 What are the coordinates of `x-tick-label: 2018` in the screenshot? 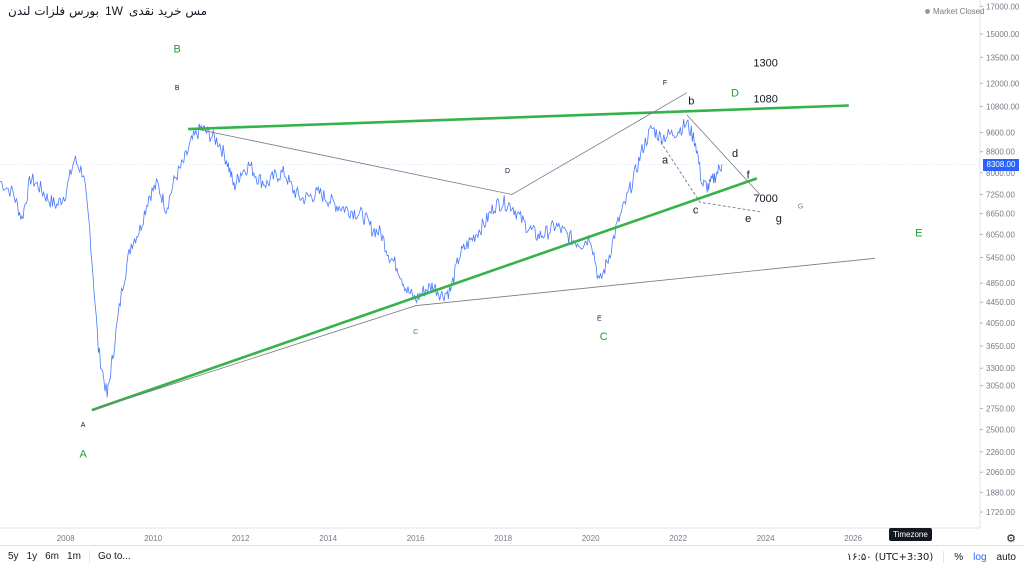 It's located at (503, 538).